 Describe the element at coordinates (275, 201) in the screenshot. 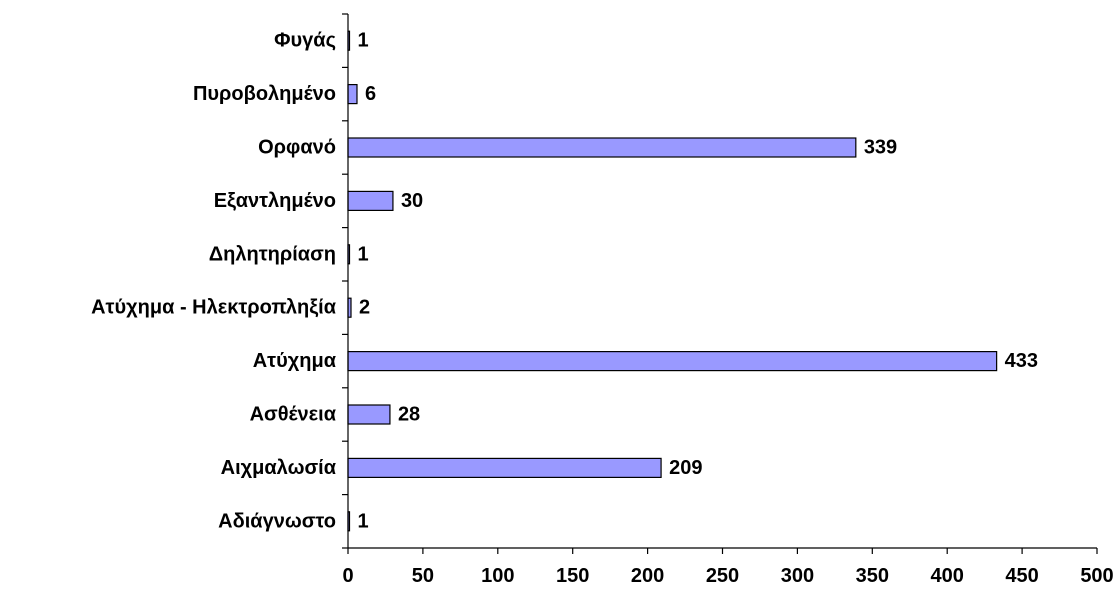

I see `category-label: Εξαντλημένο` at that location.